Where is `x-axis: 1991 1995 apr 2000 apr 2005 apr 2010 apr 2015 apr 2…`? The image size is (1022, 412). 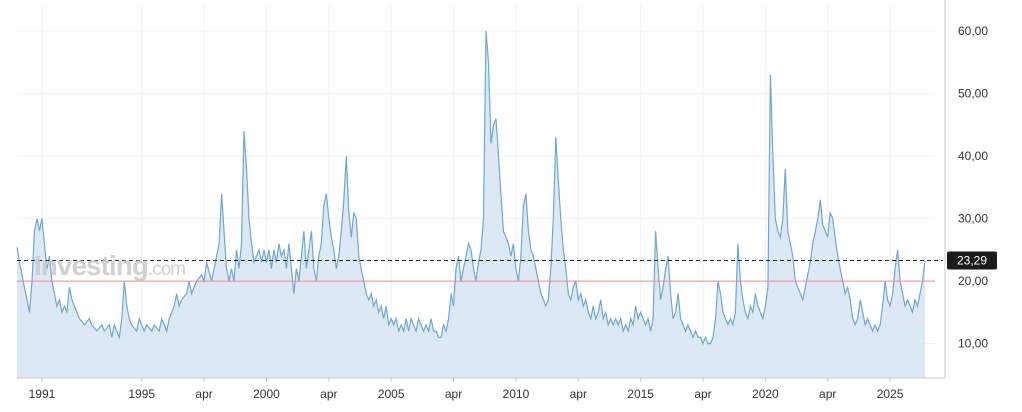 x-axis: 1991 1995 apr 2000 apr 2005 apr 2010 apr 2015 apr 2… is located at coordinates (466, 389).